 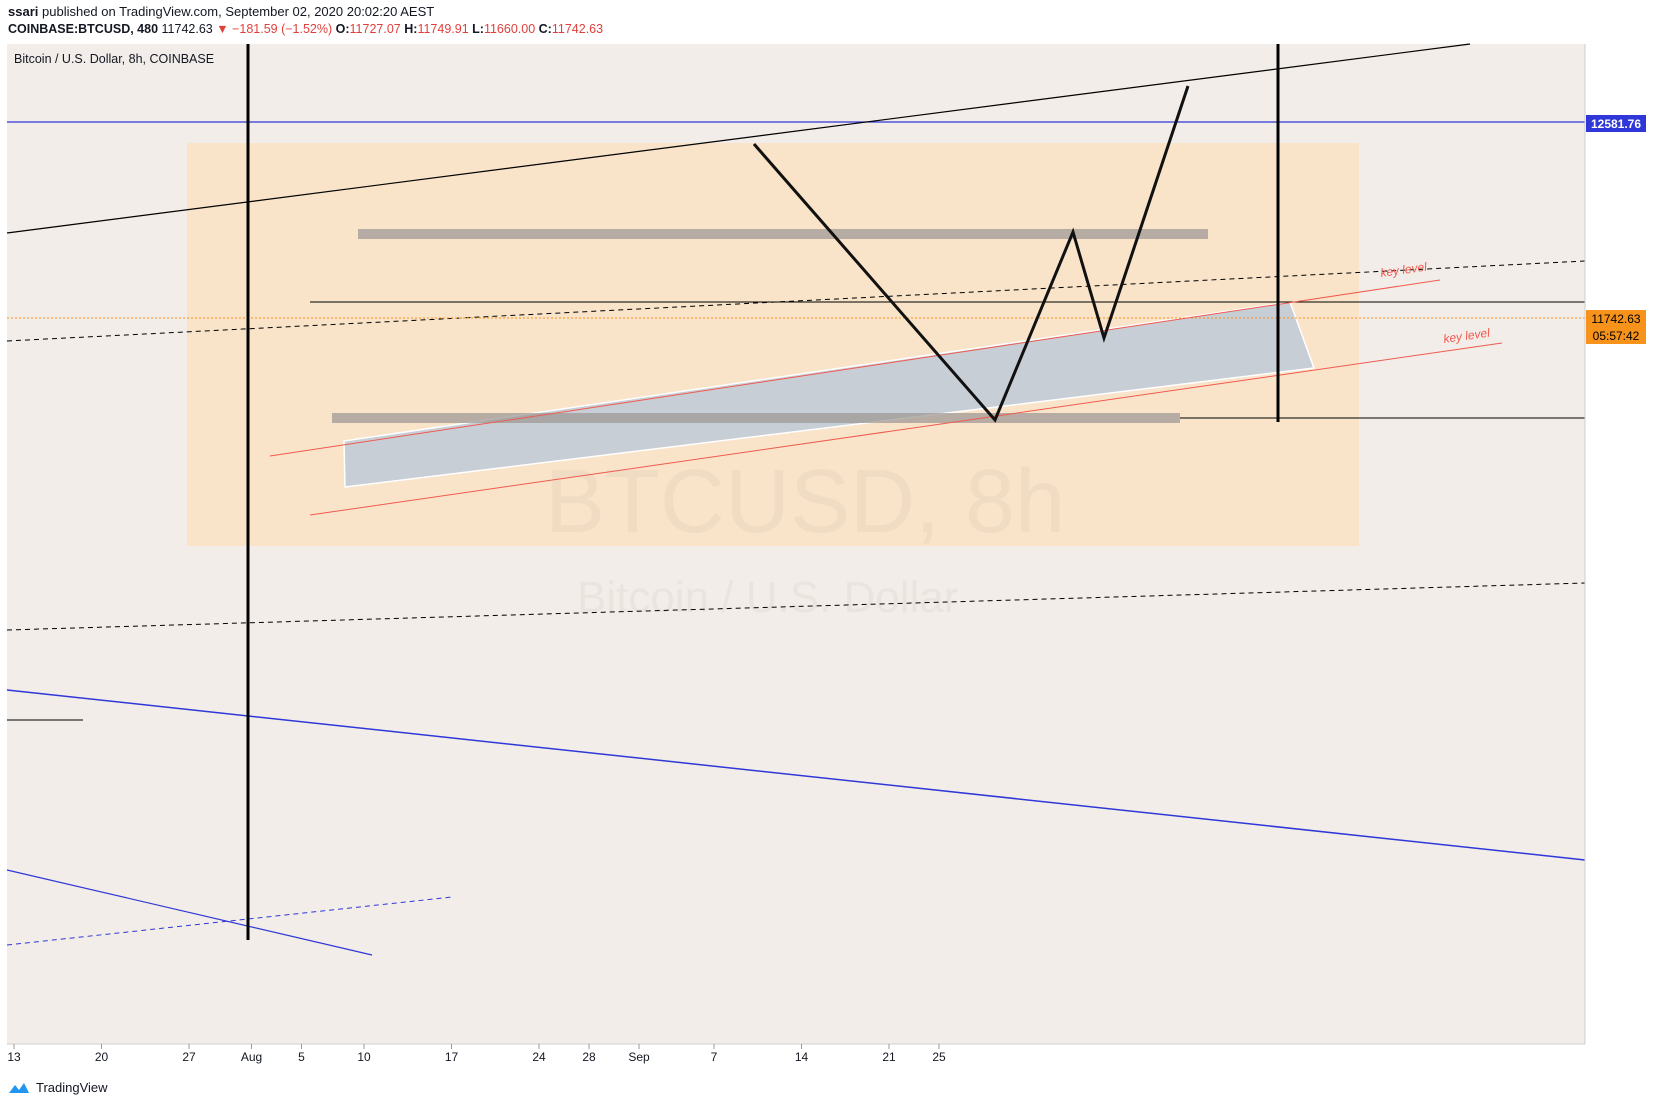 I want to click on key-level-label-1: key level, so click(x=1403, y=270).